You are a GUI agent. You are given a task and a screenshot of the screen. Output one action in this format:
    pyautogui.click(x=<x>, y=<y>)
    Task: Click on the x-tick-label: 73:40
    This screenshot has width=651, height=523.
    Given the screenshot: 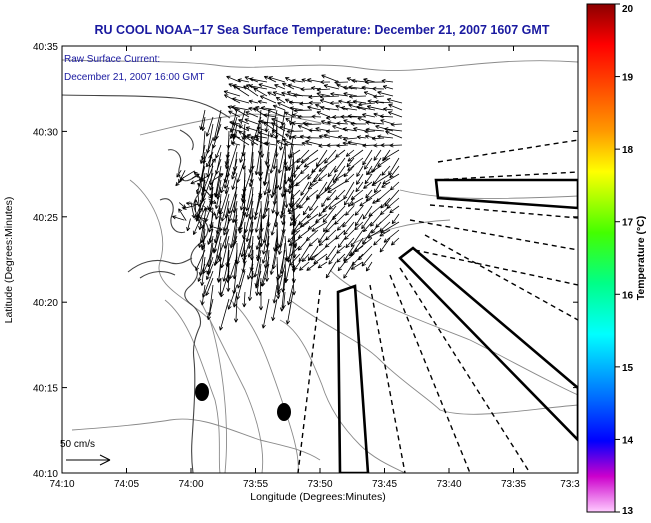 What is the action you would take?
    pyautogui.click(x=448, y=484)
    